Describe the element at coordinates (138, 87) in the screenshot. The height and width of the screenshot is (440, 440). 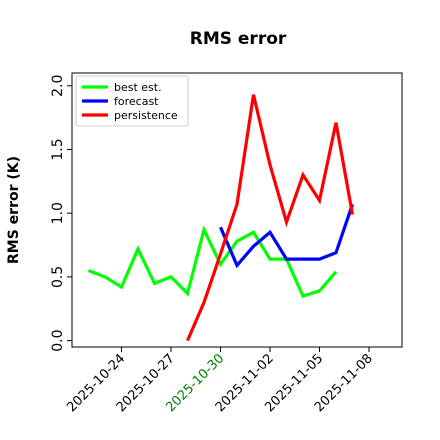
I see `legend-label: best est.` at that location.